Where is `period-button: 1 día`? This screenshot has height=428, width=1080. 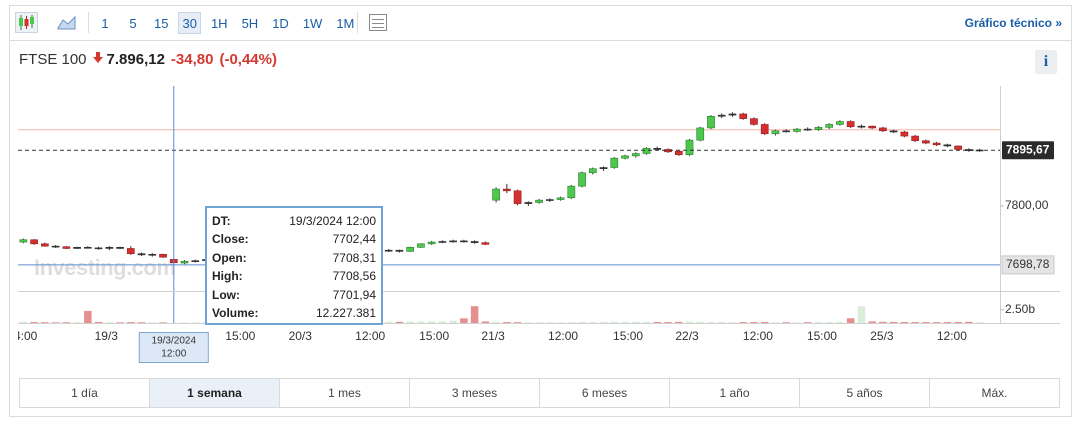
period-button: 1 día is located at coordinates (85, 393).